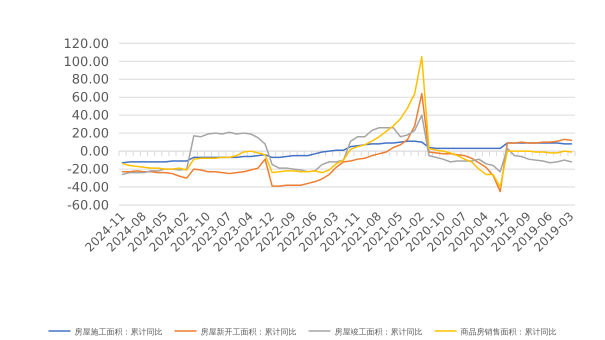  Describe the element at coordinates (86, 62) in the screenshot. I see `y-tick-label: 100.00` at that location.